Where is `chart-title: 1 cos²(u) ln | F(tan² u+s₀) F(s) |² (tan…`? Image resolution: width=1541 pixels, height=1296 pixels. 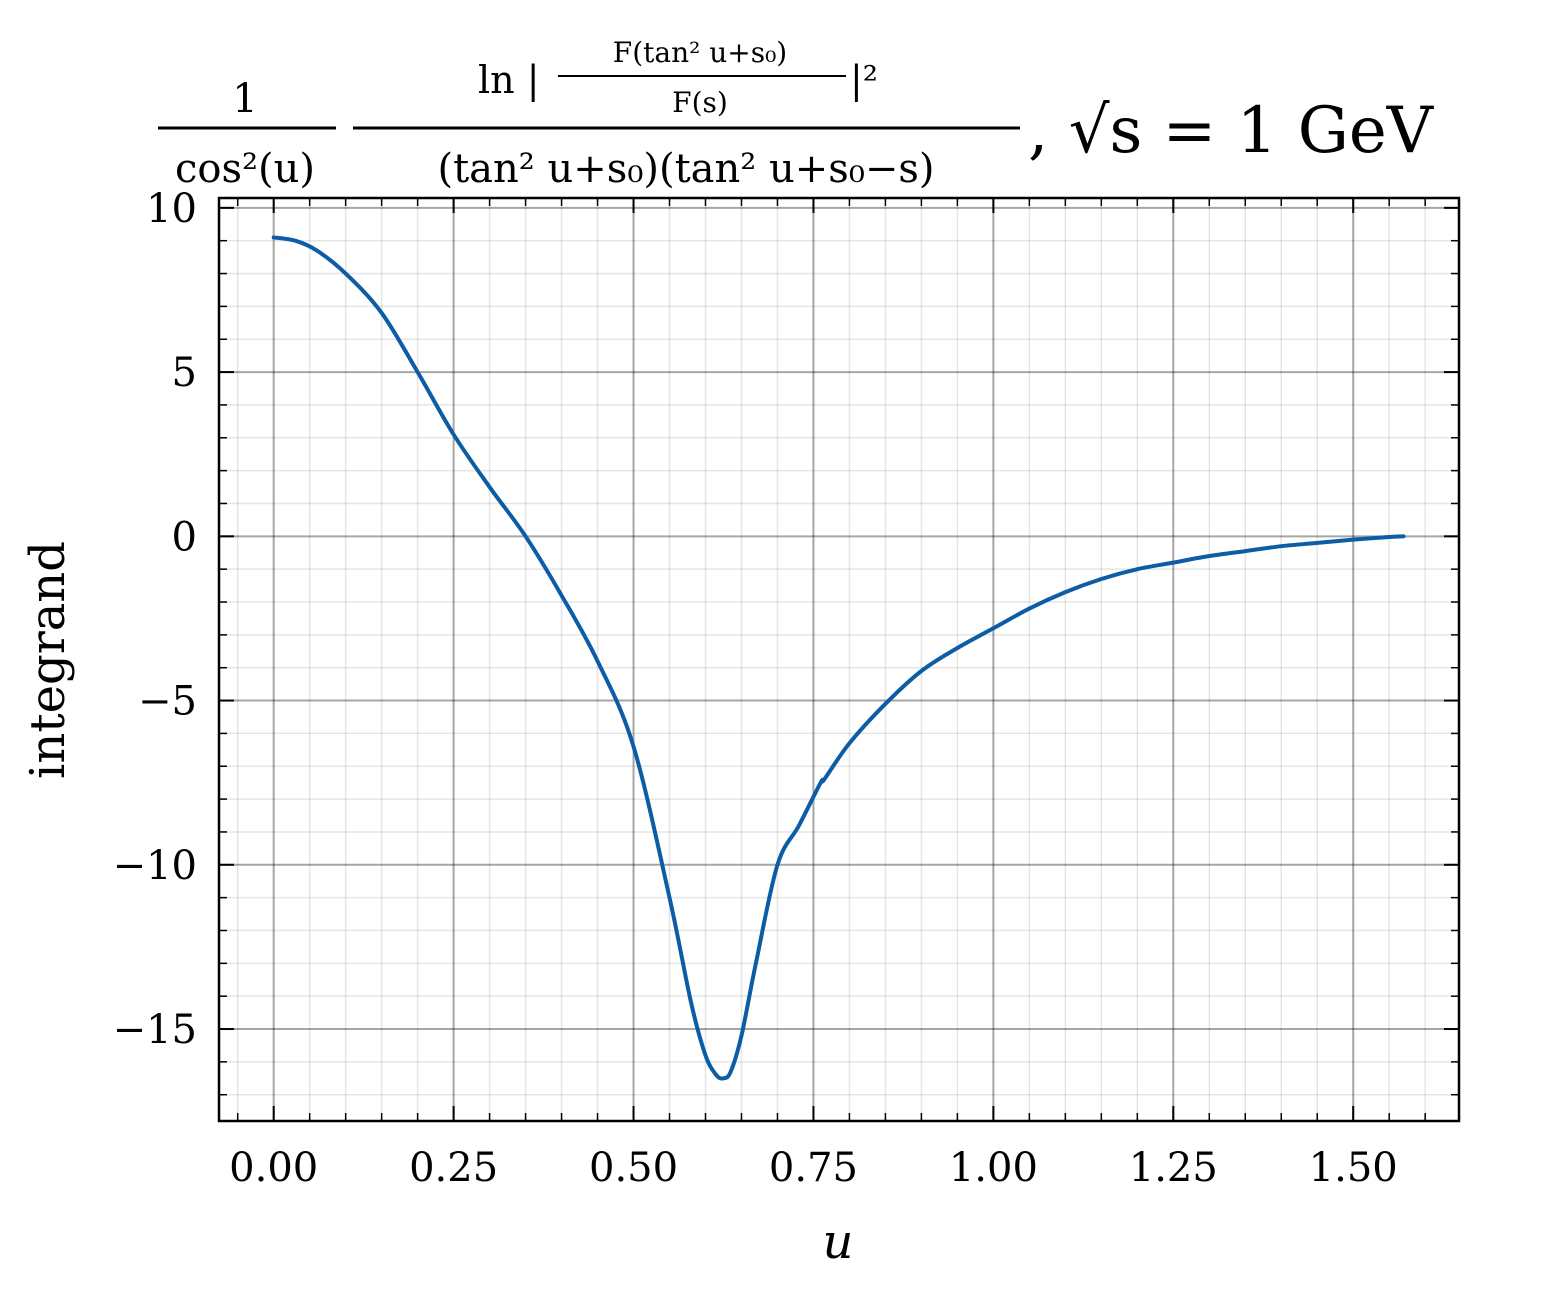 chart-title: 1 cos²(u) ln | F(tan² u+s₀) F(s) |² (tan… is located at coordinates (796, 114).